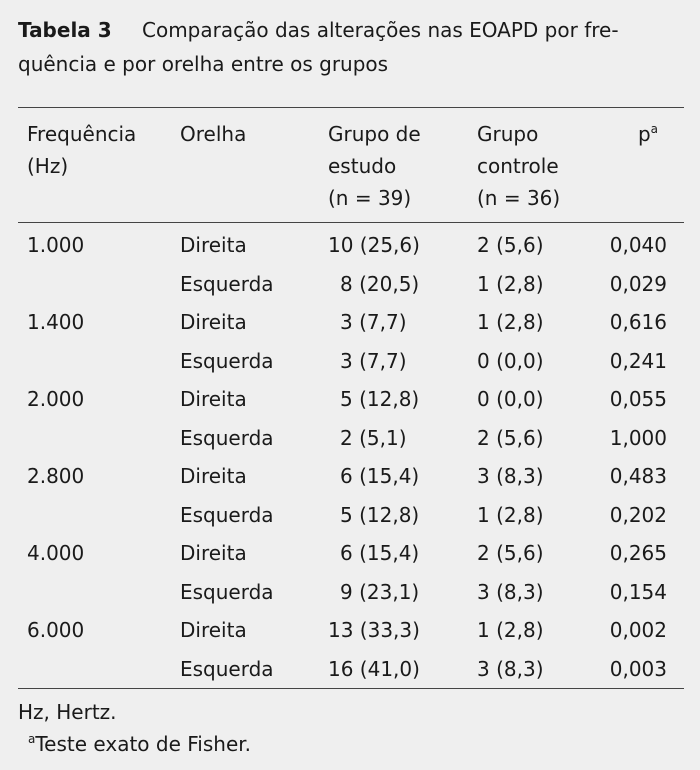 The image size is (700, 770). Describe the element at coordinates (638, 283) in the screenshot. I see `p-cell: 0,029` at that location.